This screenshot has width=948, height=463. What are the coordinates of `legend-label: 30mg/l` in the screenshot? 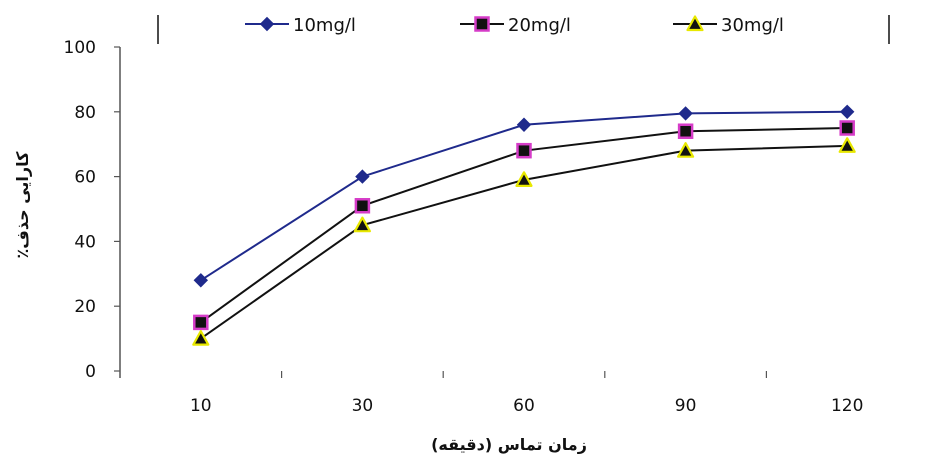 It's located at (752, 25).